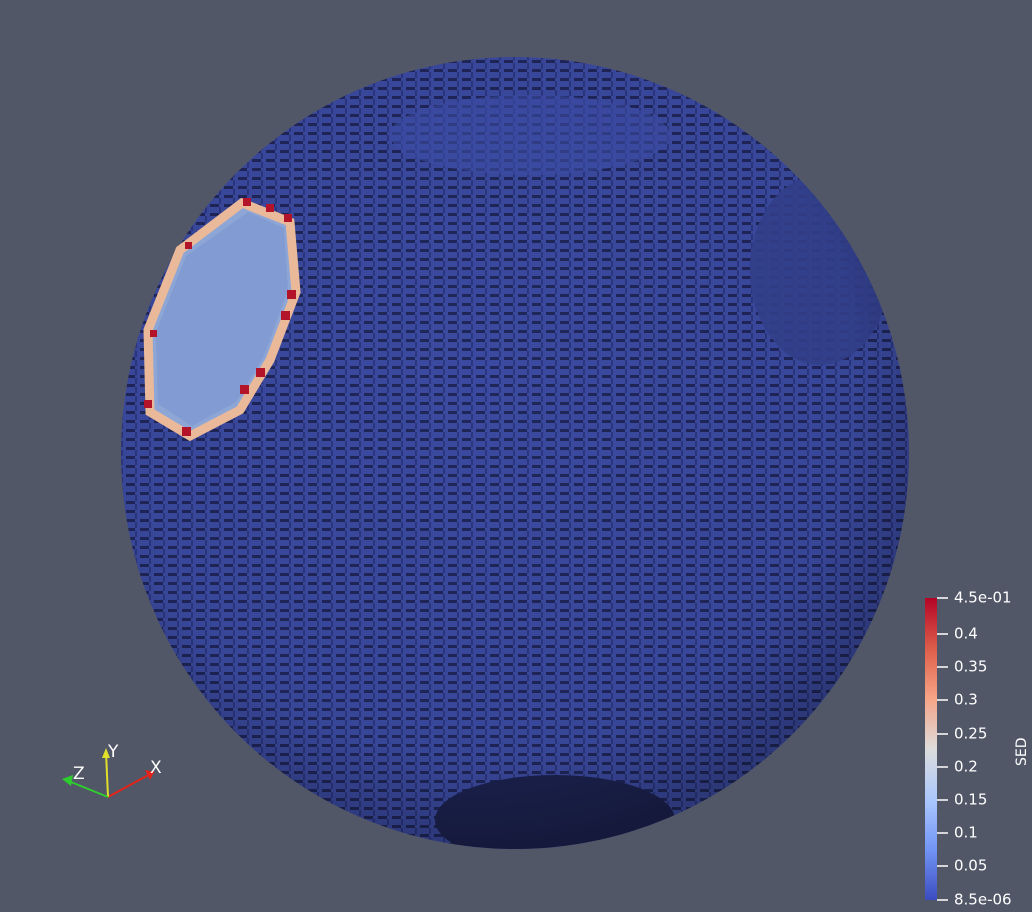 The height and width of the screenshot is (912, 1032). Describe the element at coordinates (966, 699) in the screenshot. I see `colorbar-tick-label: 0.3` at that location.